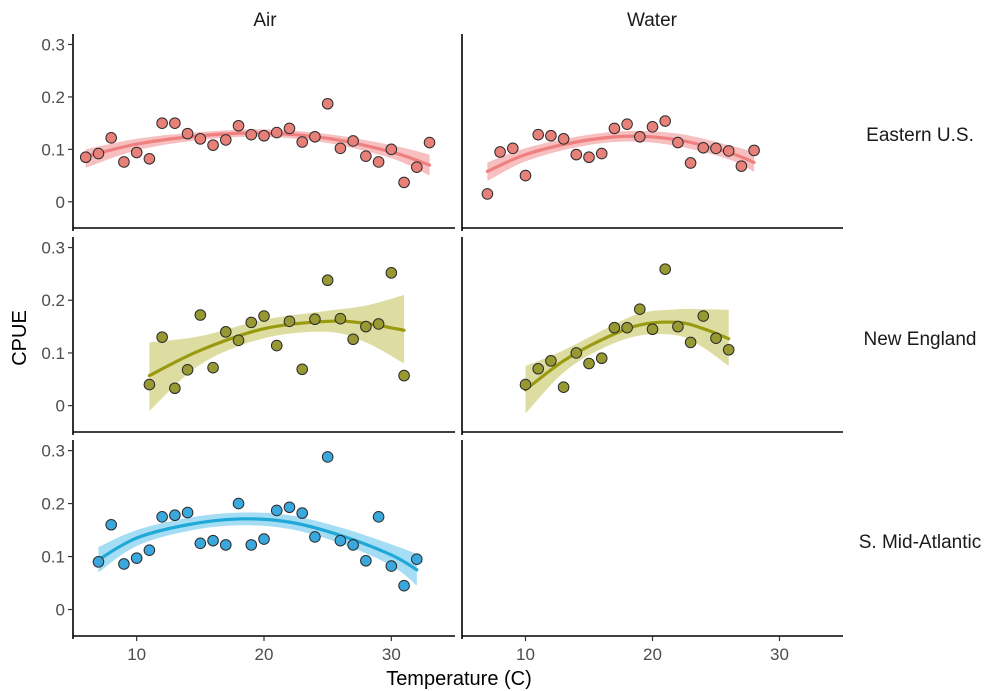 The width and height of the screenshot is (995, 691). I want to click on x-axis-title: Temperature (C), so click(459, 679).